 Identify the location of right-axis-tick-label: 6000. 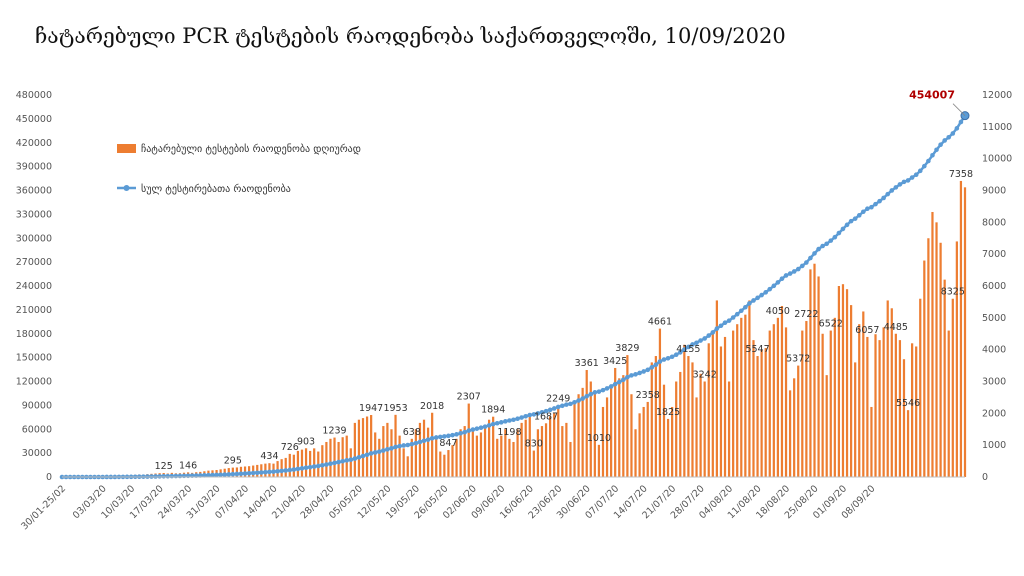
(994, 286).